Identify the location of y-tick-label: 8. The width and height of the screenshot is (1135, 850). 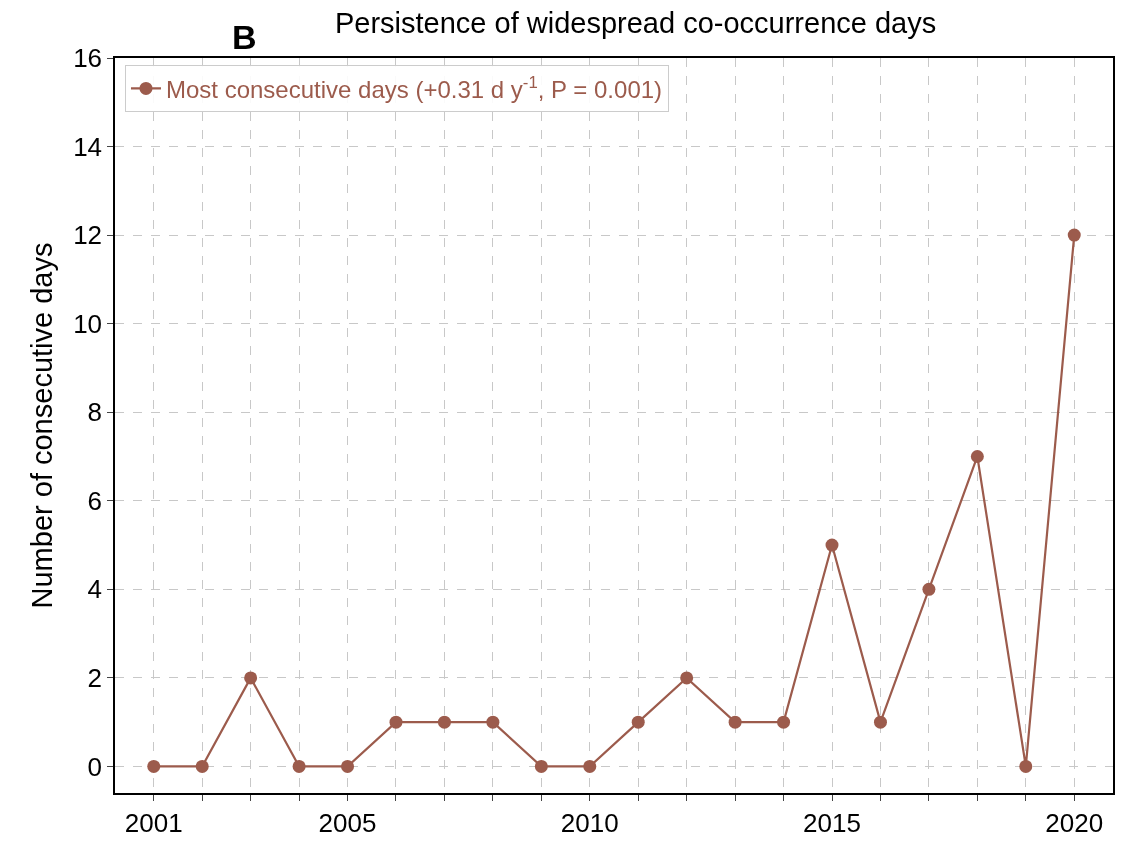
(95, 412).